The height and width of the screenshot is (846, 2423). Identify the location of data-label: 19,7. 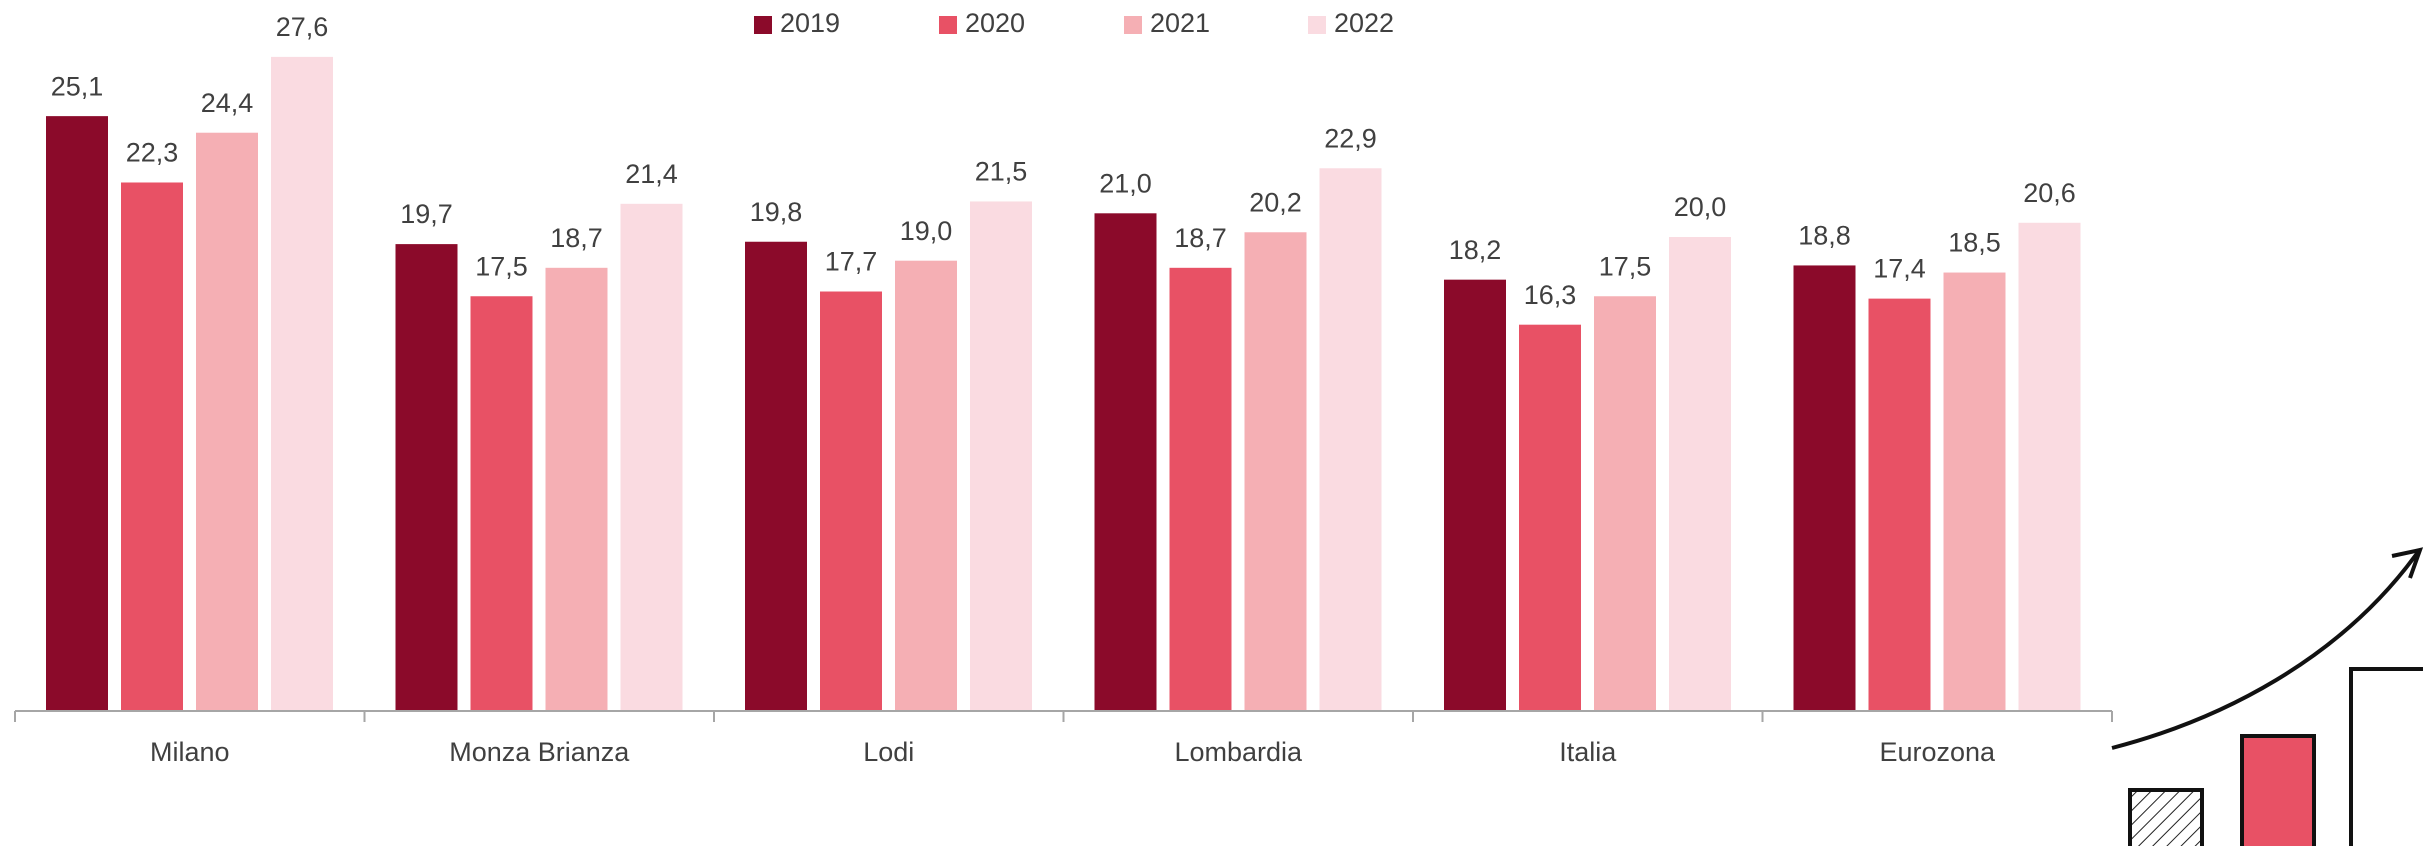
(426, 214).